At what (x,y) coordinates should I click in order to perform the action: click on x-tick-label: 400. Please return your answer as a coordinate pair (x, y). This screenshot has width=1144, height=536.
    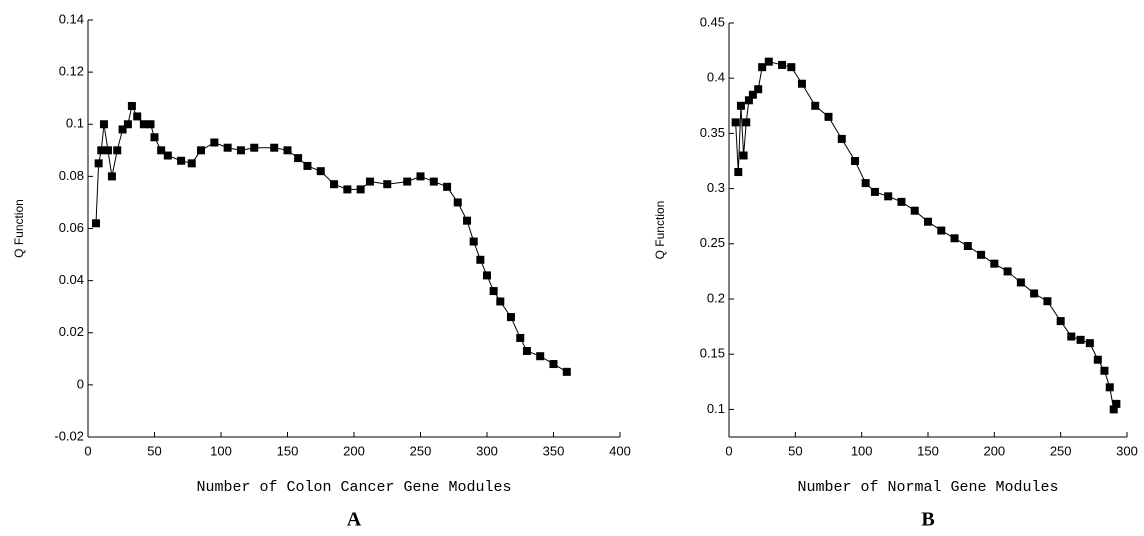
    Looking at the image, I should click on (620, 450).